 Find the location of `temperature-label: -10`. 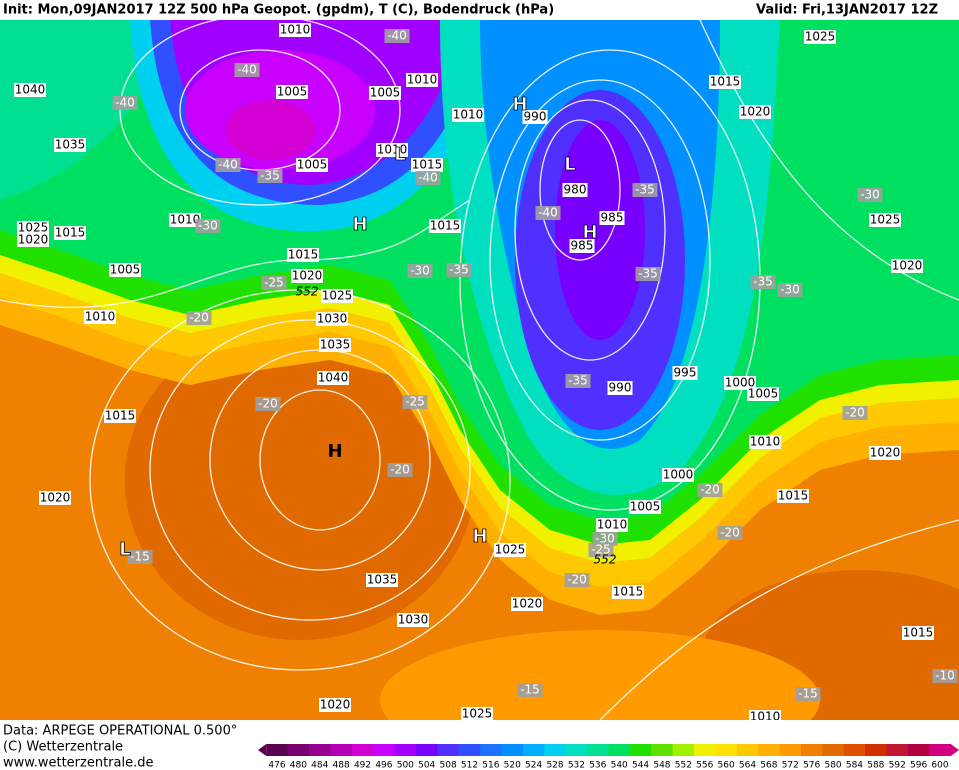

temperature-label: -10 is located at coordinates (945, 676).